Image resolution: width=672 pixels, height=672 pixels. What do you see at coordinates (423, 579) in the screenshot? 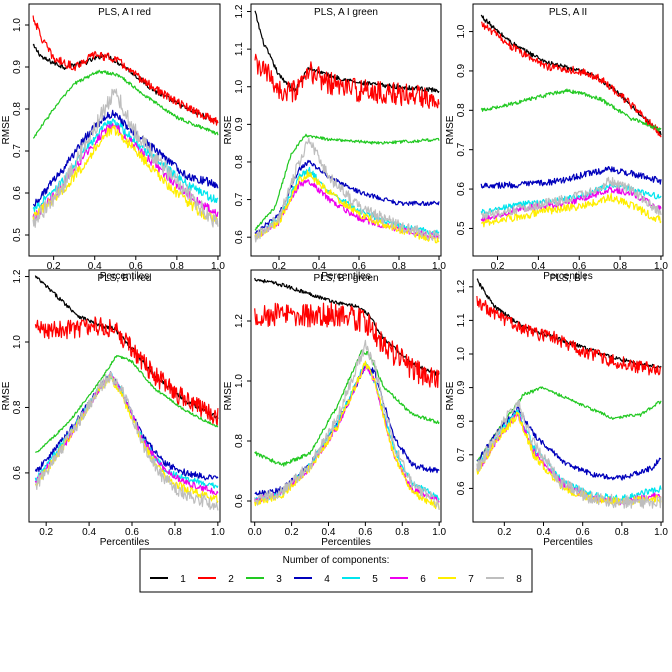
I see `legend-label: 6` at bounding box center [423, 579].